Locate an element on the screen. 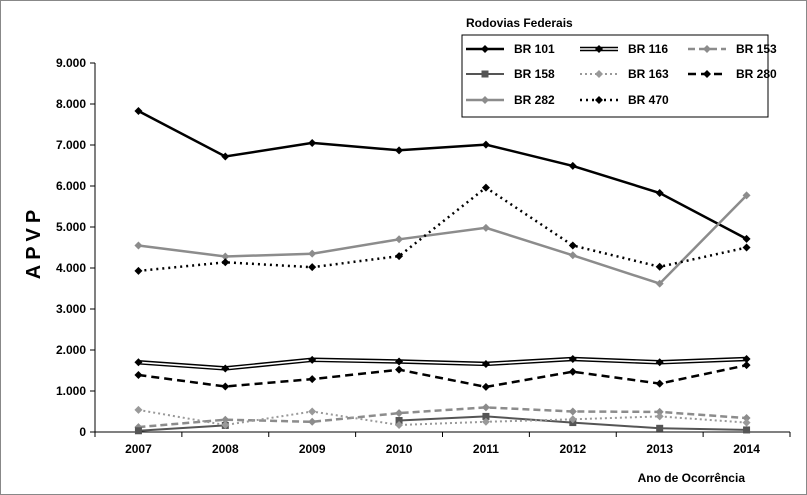 This screenshot has width=807, height=495. legend-entry: BR 101 is located at coordinates (510, 49).